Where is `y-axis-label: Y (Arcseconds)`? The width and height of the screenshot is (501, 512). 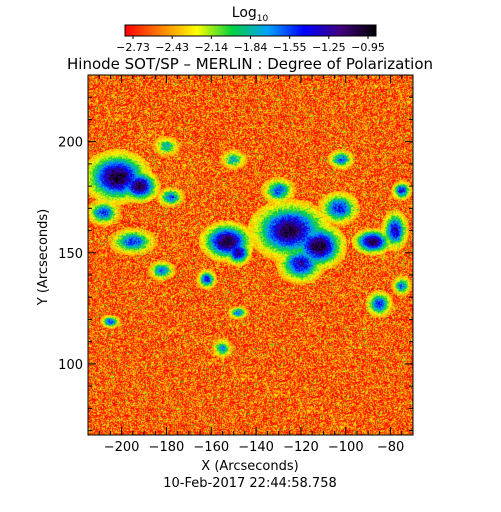 y-axis-label: Y (Arcseconds) is located at coordinates (43, 257).